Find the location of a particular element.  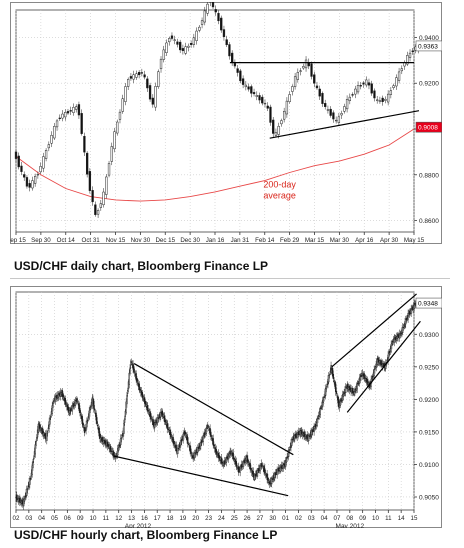

price-tag-label: 0.9363 is located at coordinates (428, 46).